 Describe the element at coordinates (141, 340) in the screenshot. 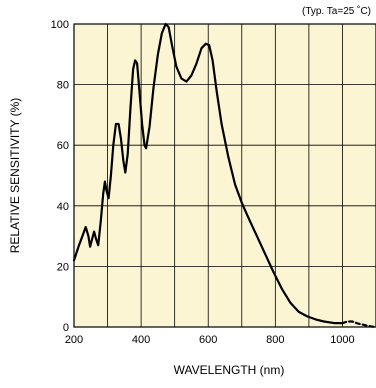

I see `x-tick-label: 400` at that location.